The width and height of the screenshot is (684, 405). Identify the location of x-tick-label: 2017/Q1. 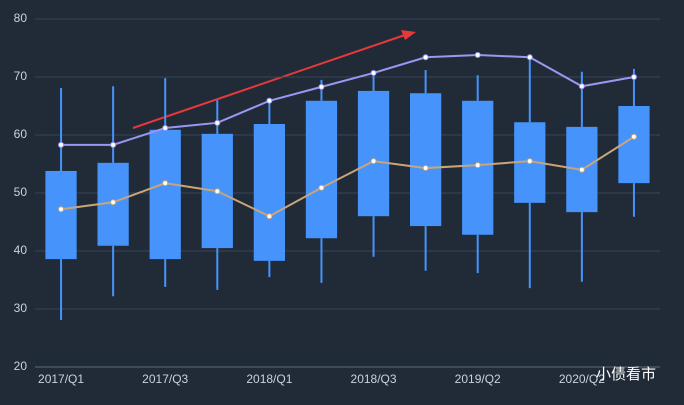
(61, 379).